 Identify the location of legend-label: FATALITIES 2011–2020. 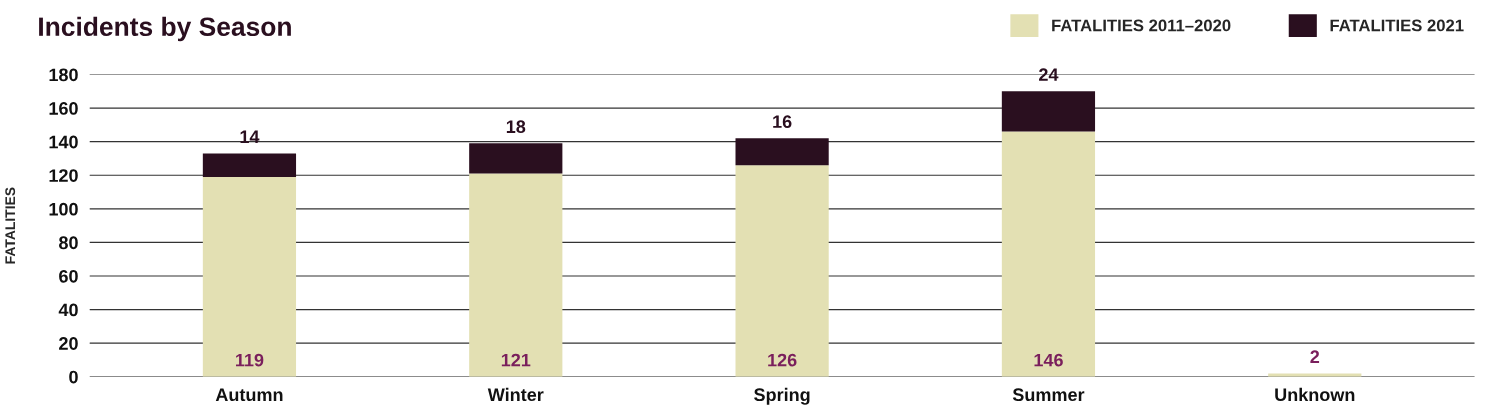
(1141, 25).